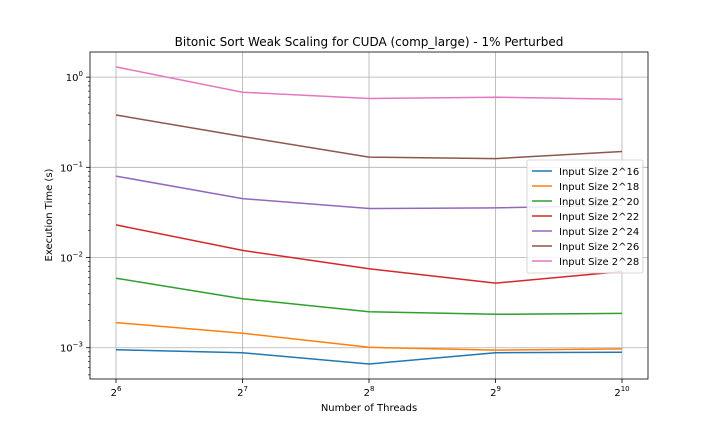 The image size is (720, 432). Describe the element at coordinates (599, 187) in the screenshot. I see `legend-label: Input Size 2^18` at that location.